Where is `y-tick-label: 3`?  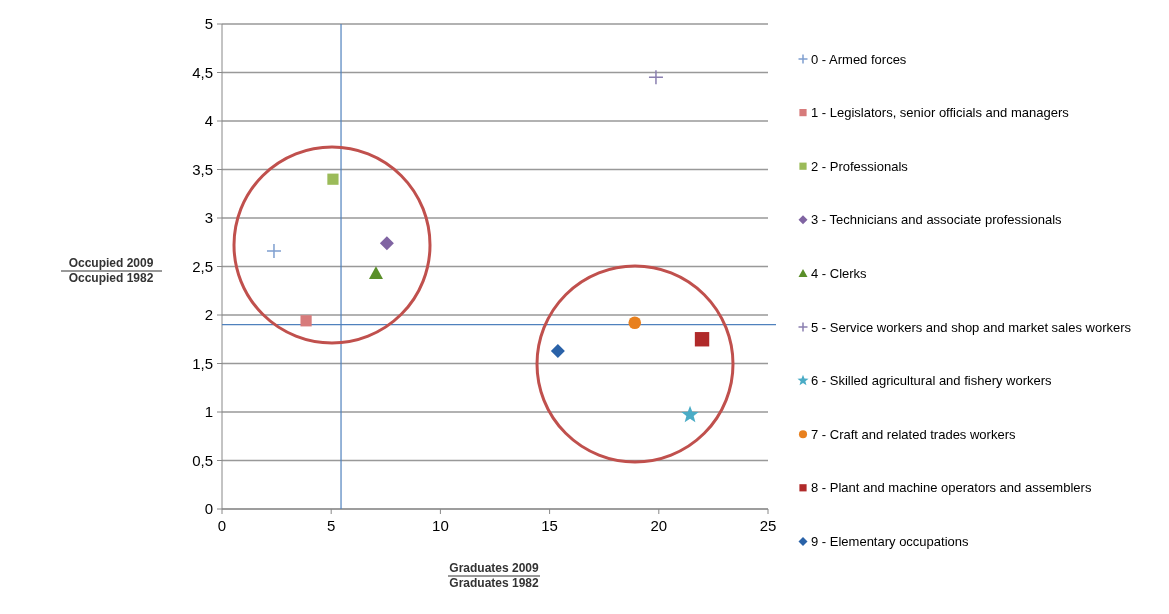
y-tick-label: 3 is located at coordinates (208, 218).